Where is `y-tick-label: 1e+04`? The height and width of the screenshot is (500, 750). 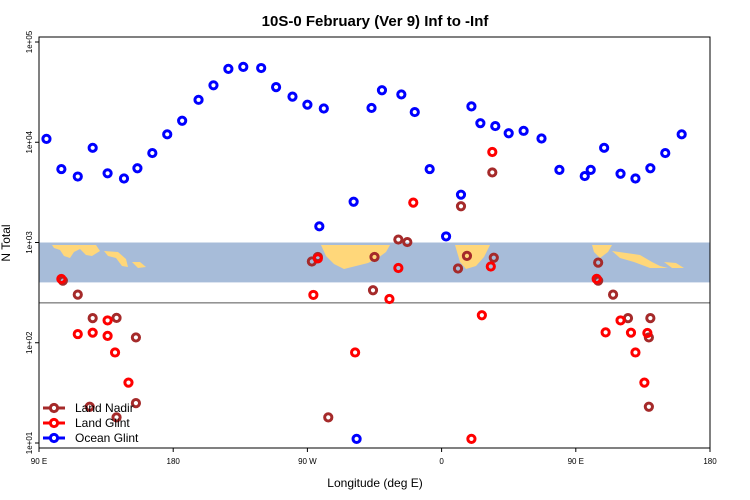
y-tick-label: 1e+04 is located at coordinates (29, 141).